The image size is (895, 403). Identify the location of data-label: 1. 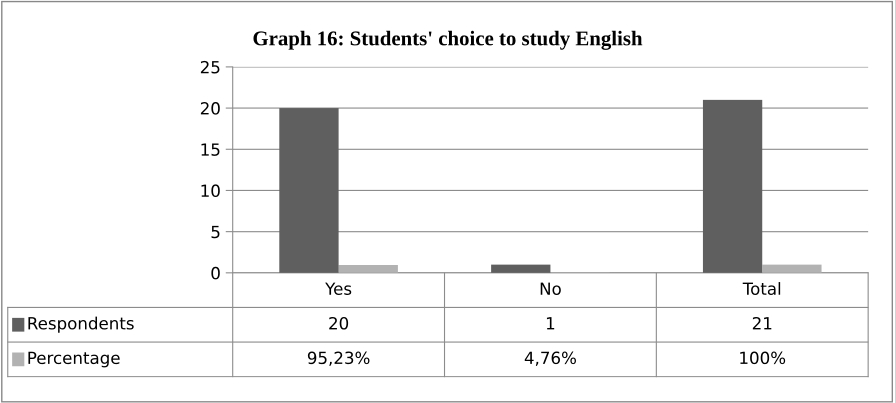
(550, 323).